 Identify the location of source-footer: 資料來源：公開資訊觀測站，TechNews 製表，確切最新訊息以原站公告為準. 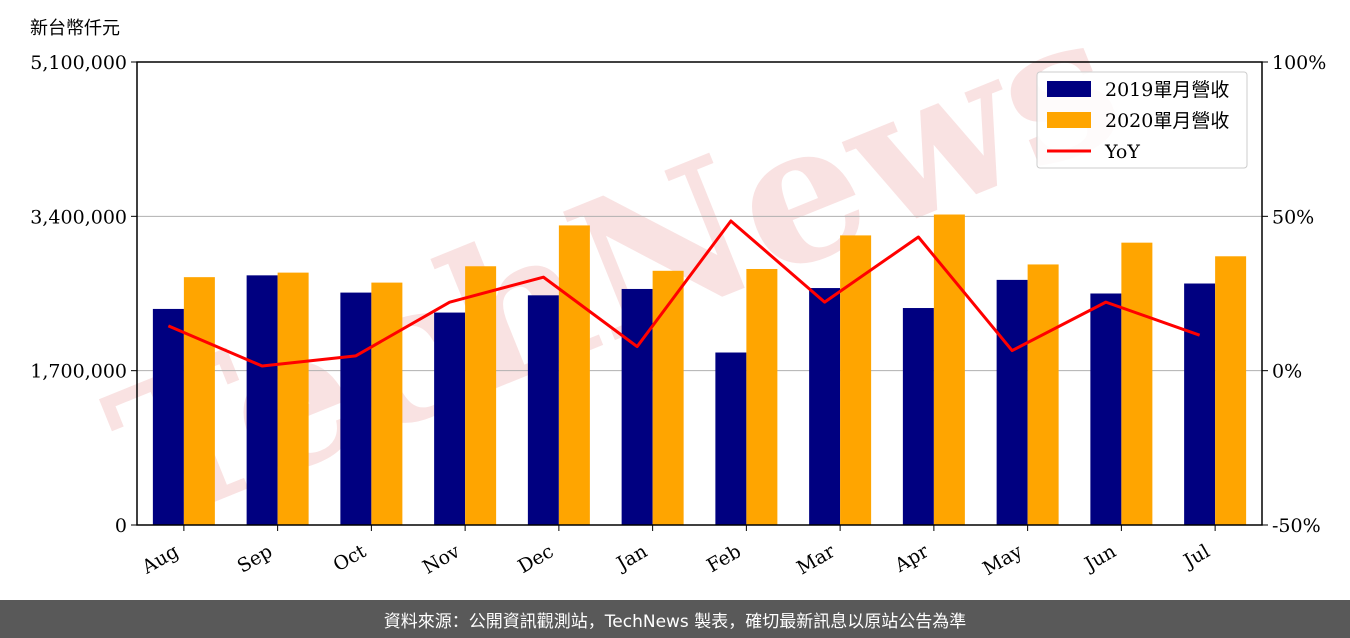
(675, 619).